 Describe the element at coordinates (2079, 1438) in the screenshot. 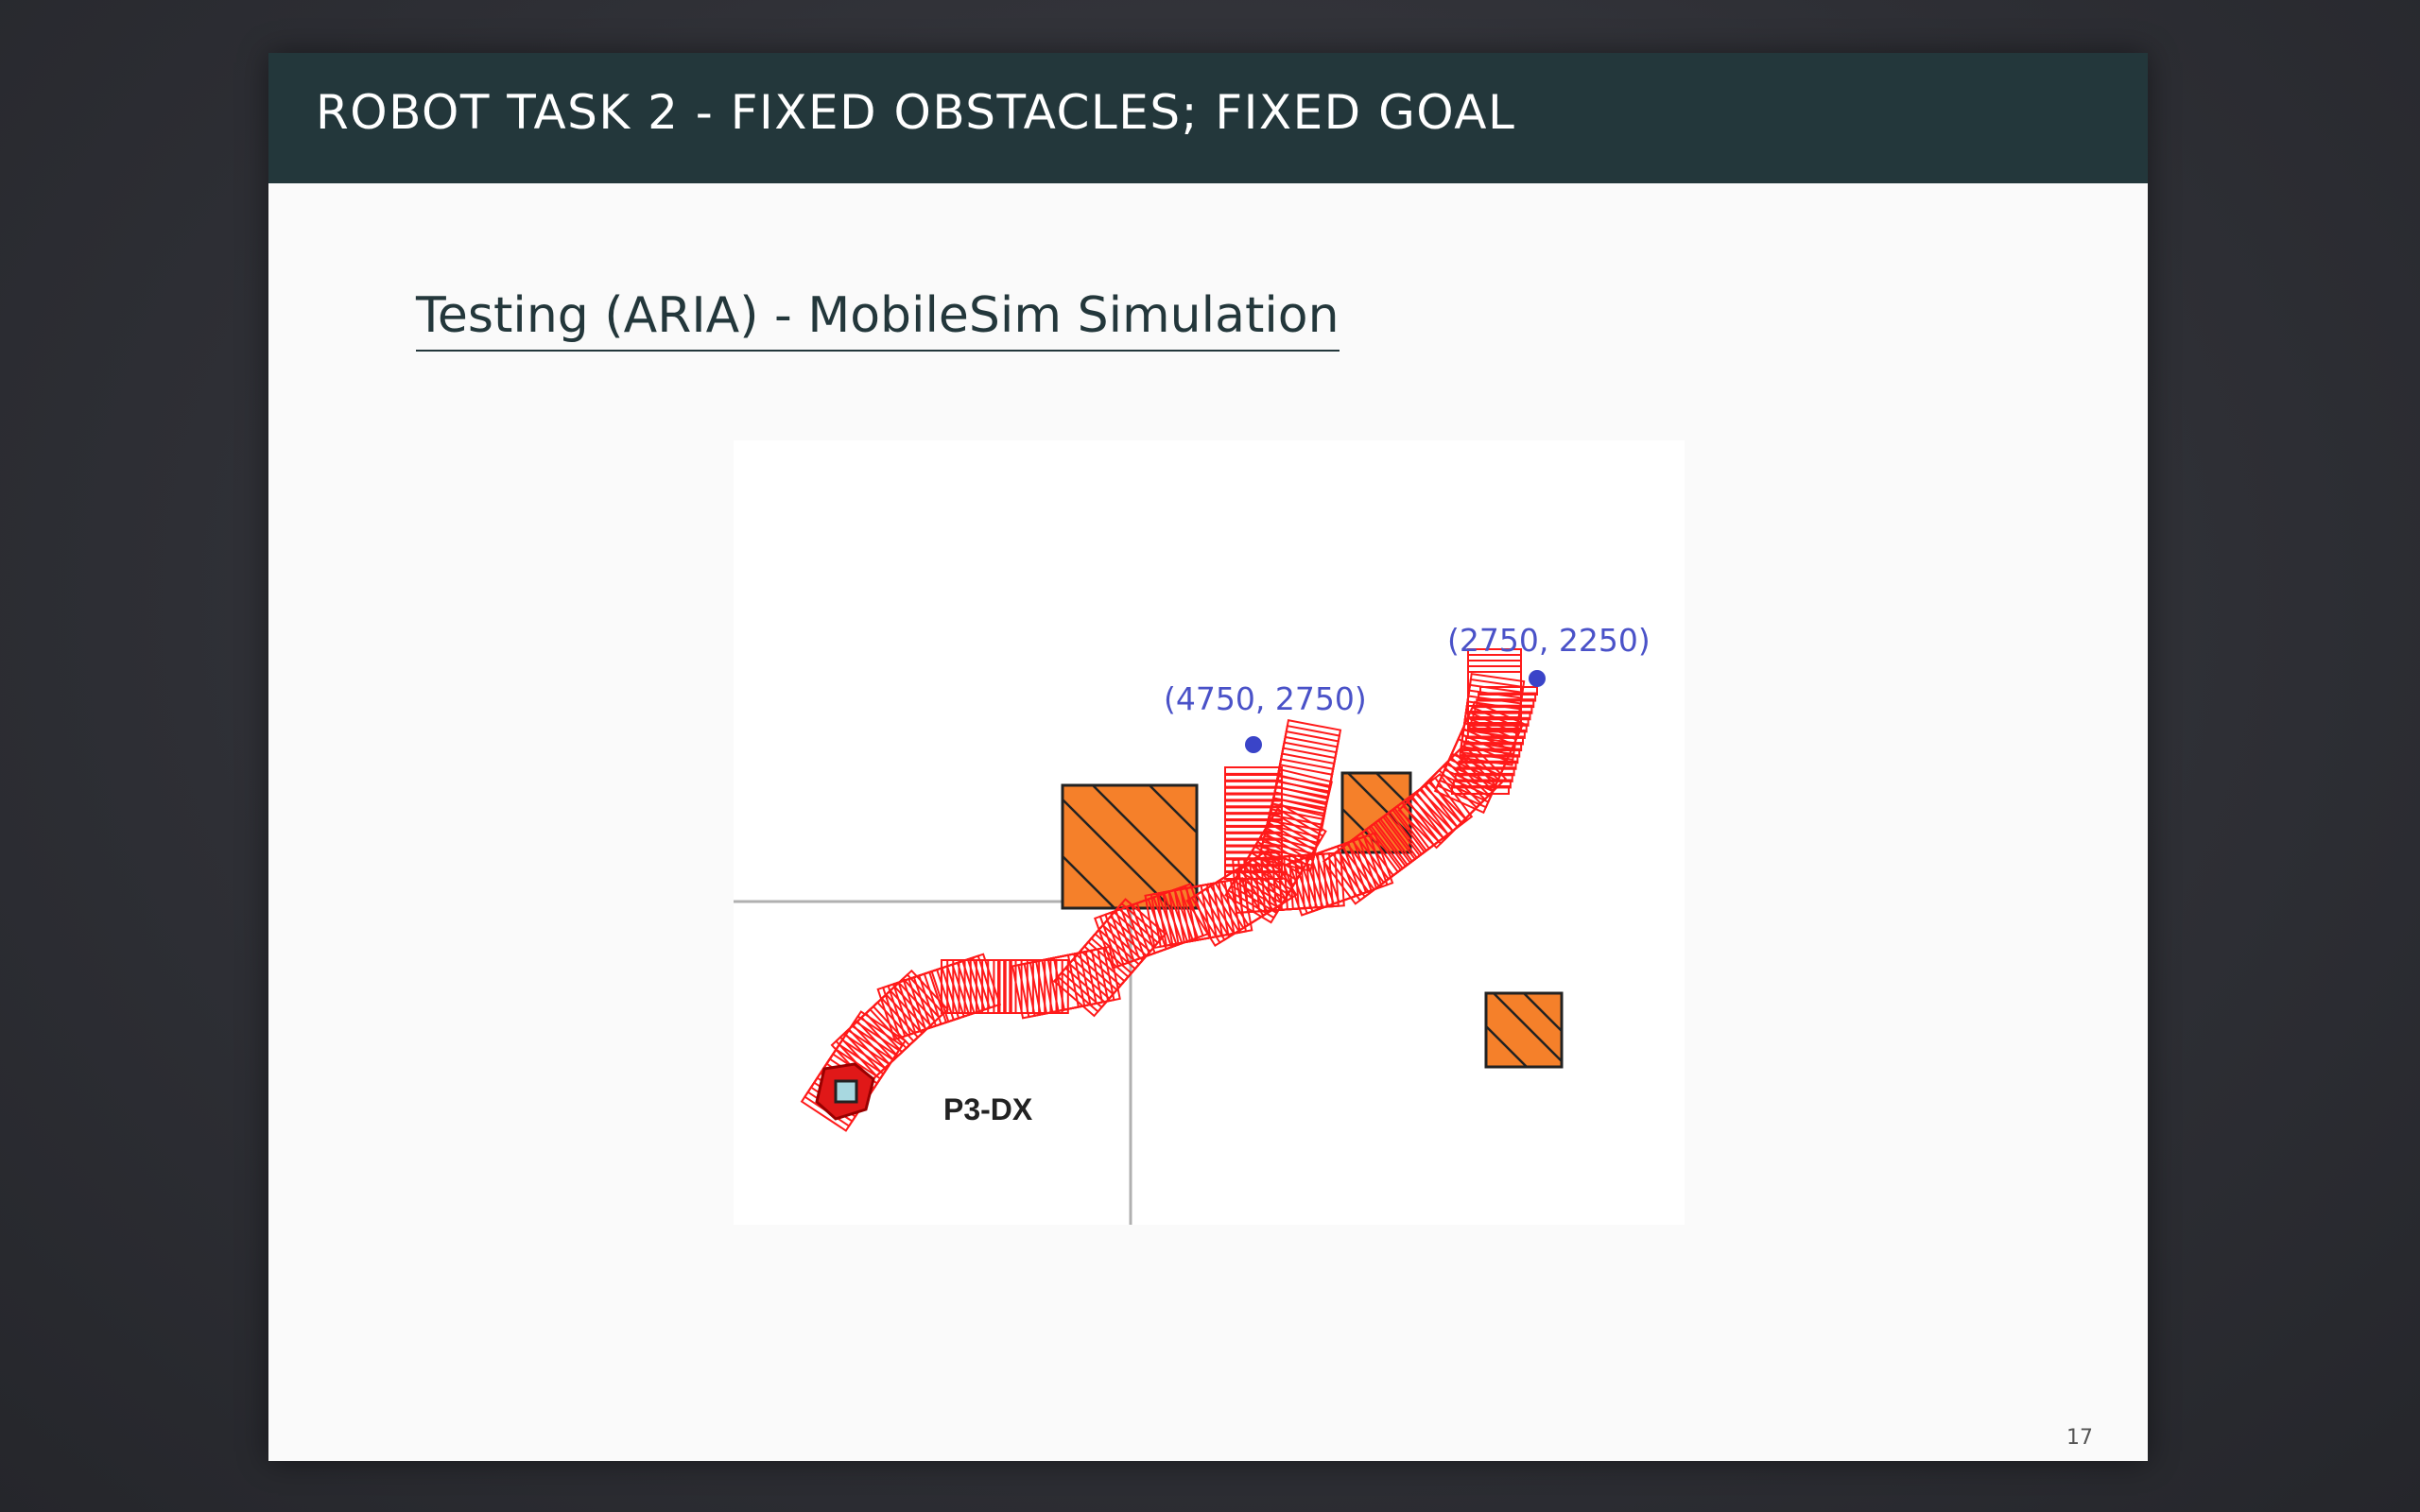

I see `page-number: 17` at that location.